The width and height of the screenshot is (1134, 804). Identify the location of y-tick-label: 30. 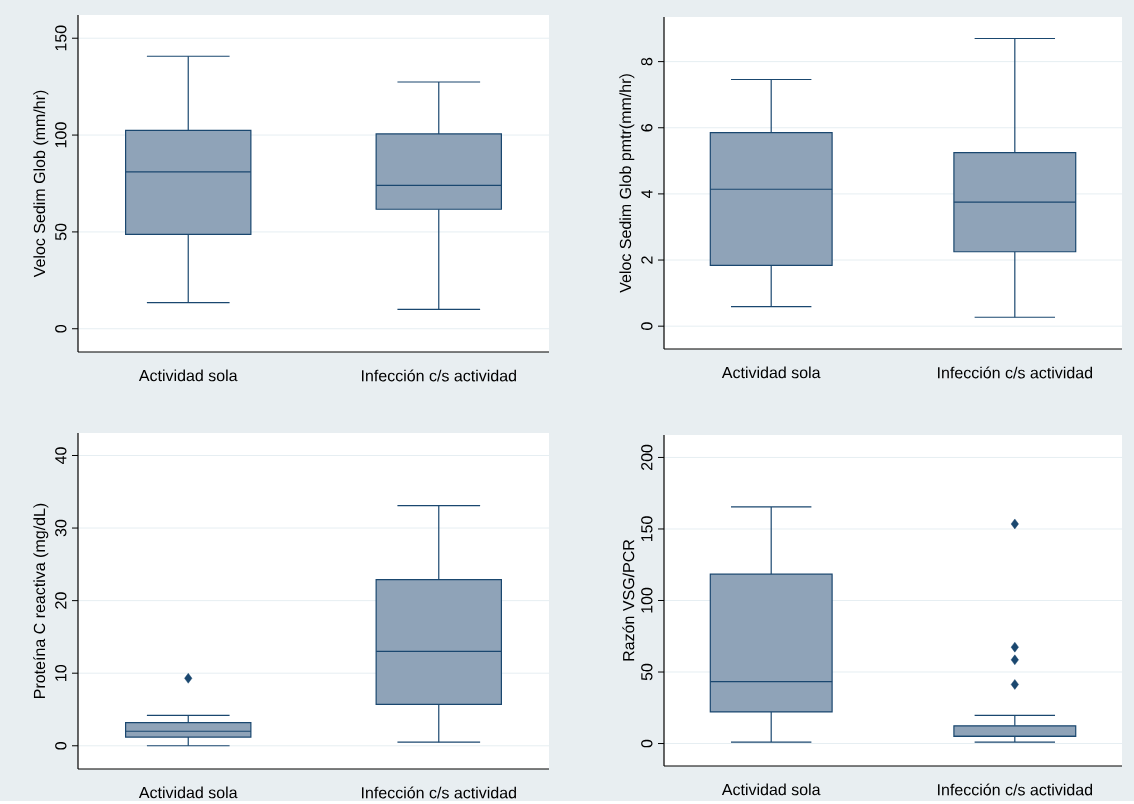
(61, 528).